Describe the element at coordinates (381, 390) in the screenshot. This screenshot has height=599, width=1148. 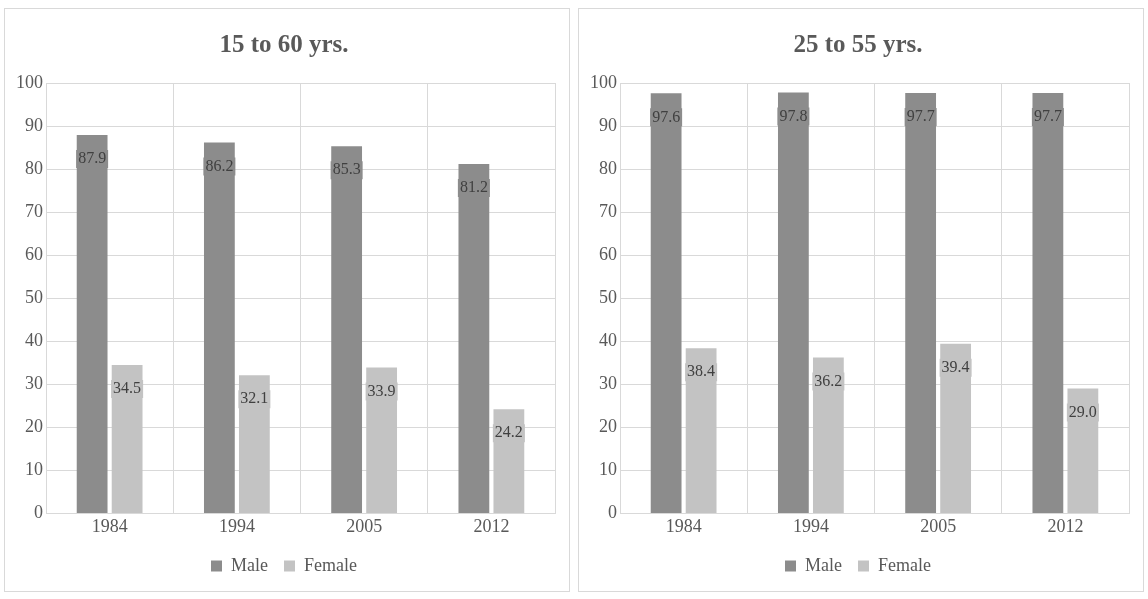
I see `data-label: 33.9` at that location.